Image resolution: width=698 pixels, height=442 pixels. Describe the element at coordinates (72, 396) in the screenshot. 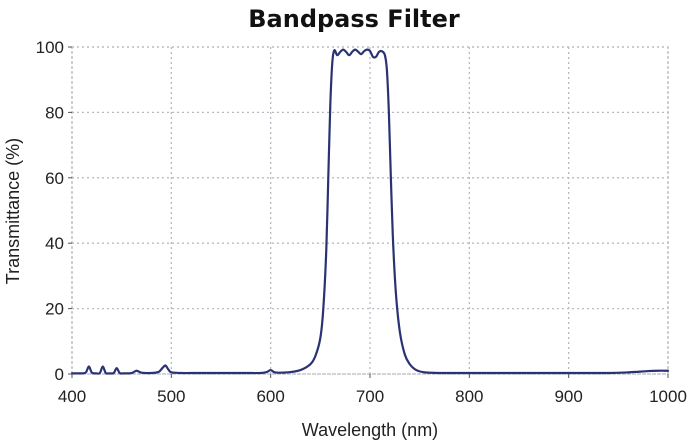

I see `x-tick-label: 400` at that location.